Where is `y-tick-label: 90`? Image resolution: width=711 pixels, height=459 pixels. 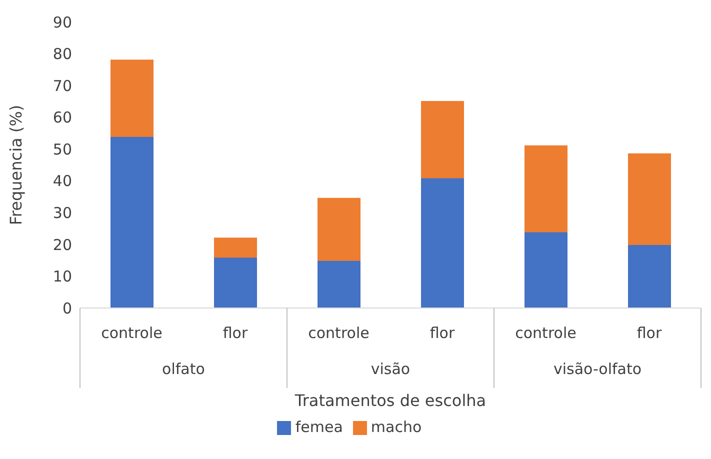 y-tick-label: 90 is located at coordinates (62, 22).